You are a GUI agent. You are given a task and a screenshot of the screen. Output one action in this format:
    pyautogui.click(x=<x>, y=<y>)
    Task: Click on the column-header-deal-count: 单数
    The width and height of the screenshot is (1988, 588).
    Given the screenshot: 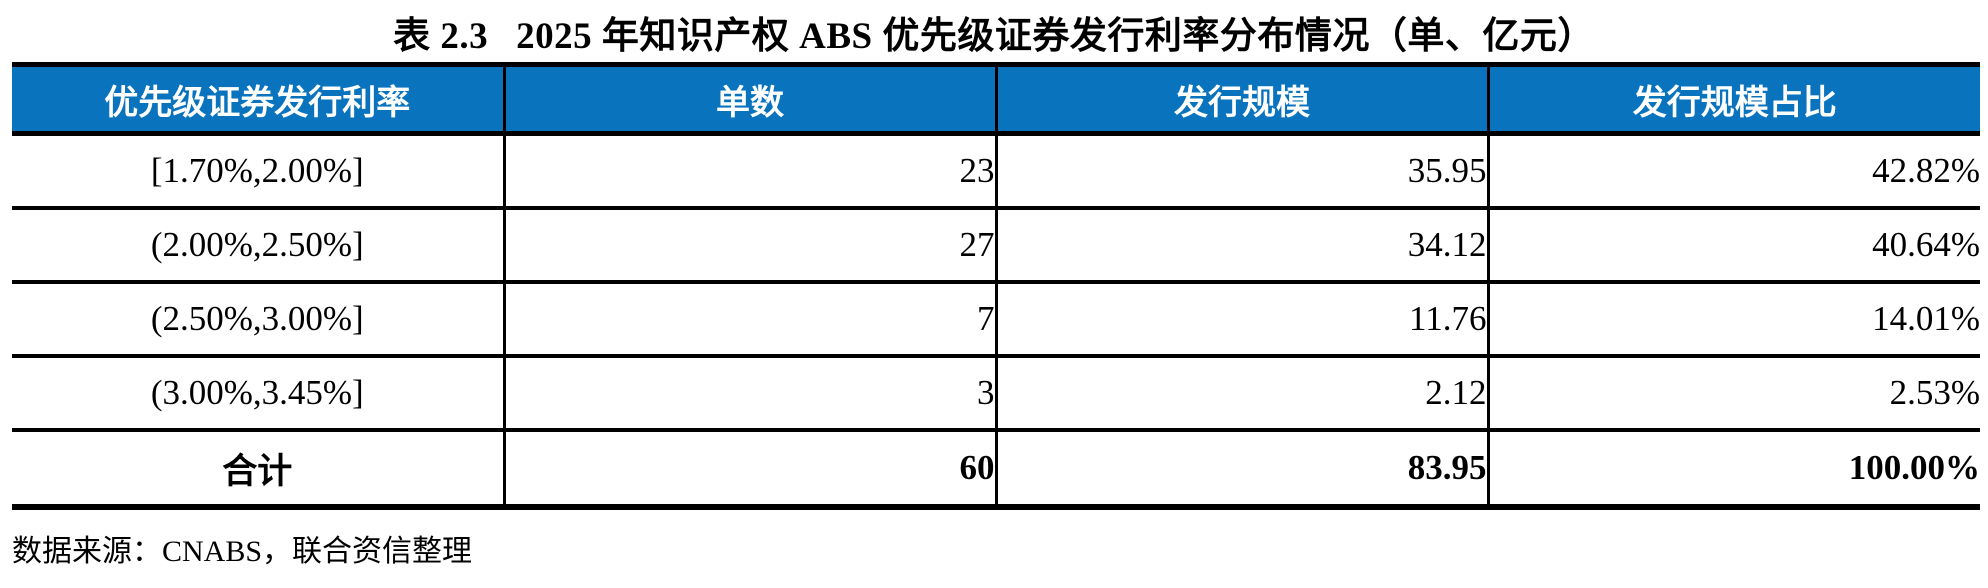 What is the action you would take?
    pyautogui.click(x=749, y=99)
    